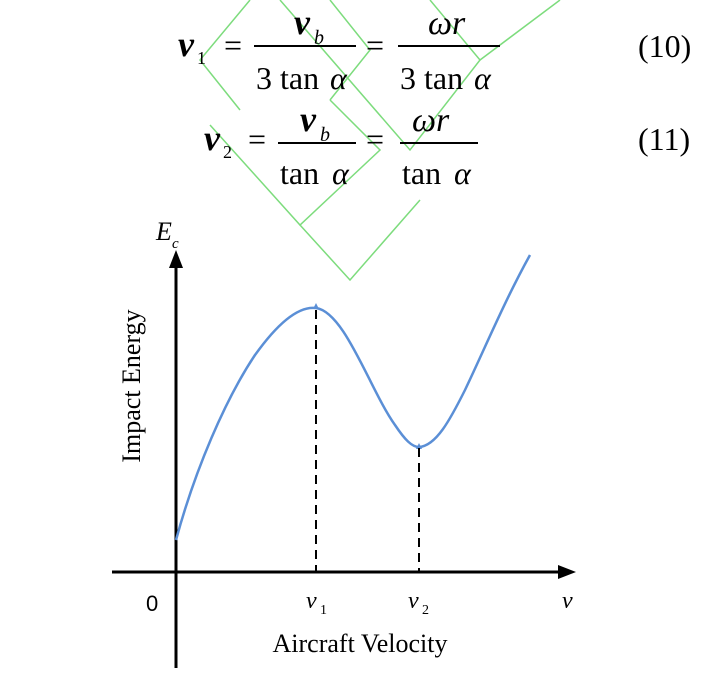 The height and width of the screenshot is (673, 724). What do you see at coordinates (175, 244) in the screenshot?
I see `y-axis-symbol-sub: c` at bounding box center [175, 244].